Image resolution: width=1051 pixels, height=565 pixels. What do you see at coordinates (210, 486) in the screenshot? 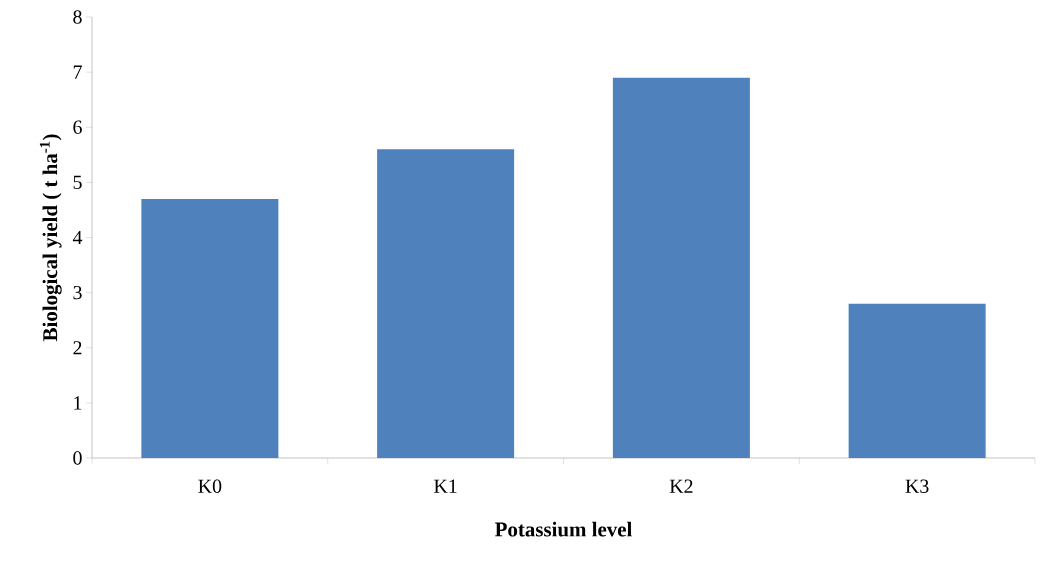
I see `x-tick-label: K0` at bounding box center [210, 486].